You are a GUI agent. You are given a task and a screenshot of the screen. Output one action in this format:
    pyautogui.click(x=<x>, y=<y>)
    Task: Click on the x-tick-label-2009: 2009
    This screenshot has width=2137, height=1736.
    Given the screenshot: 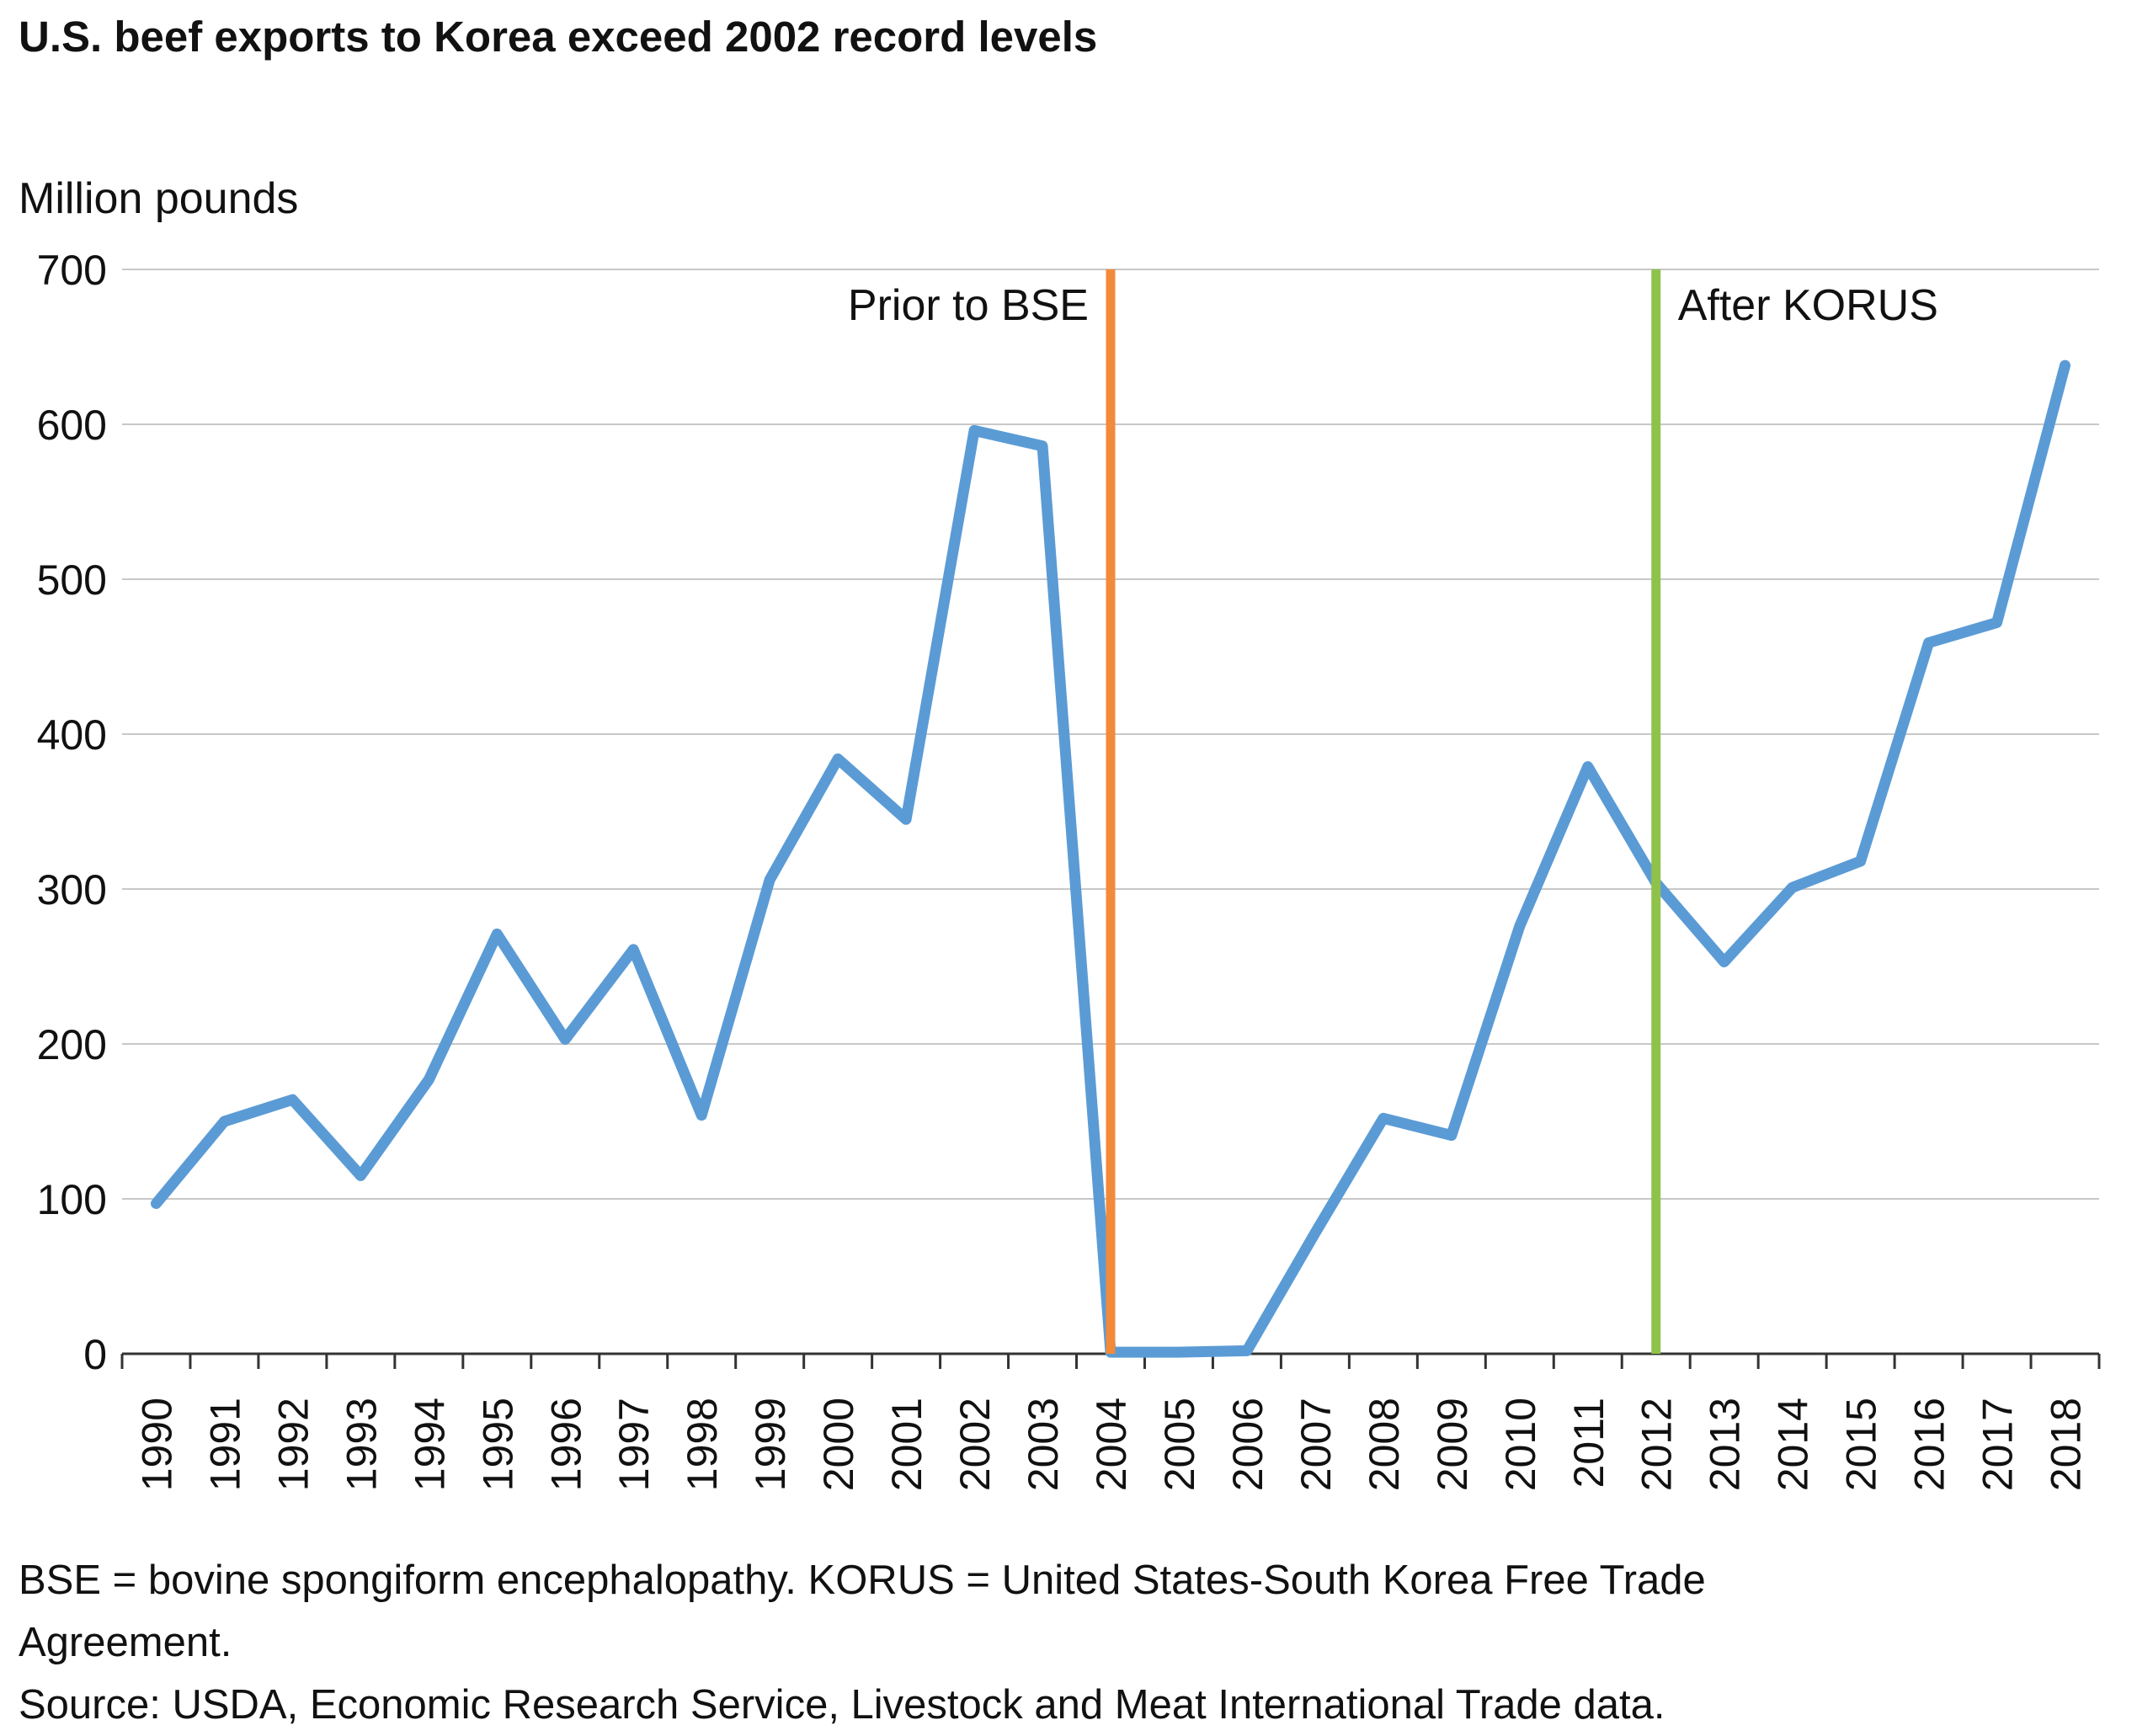 What is the action you would take?
    pyautogui.click(x=1452, y=1444)
    